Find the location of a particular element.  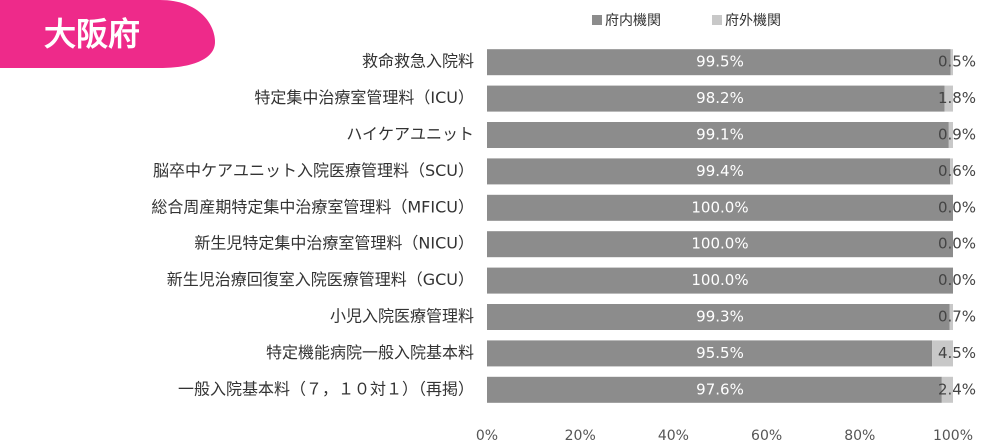

y-tick-label: 新生児特定集中治療室管理料（NICU） is located at coordinates (334, 243).